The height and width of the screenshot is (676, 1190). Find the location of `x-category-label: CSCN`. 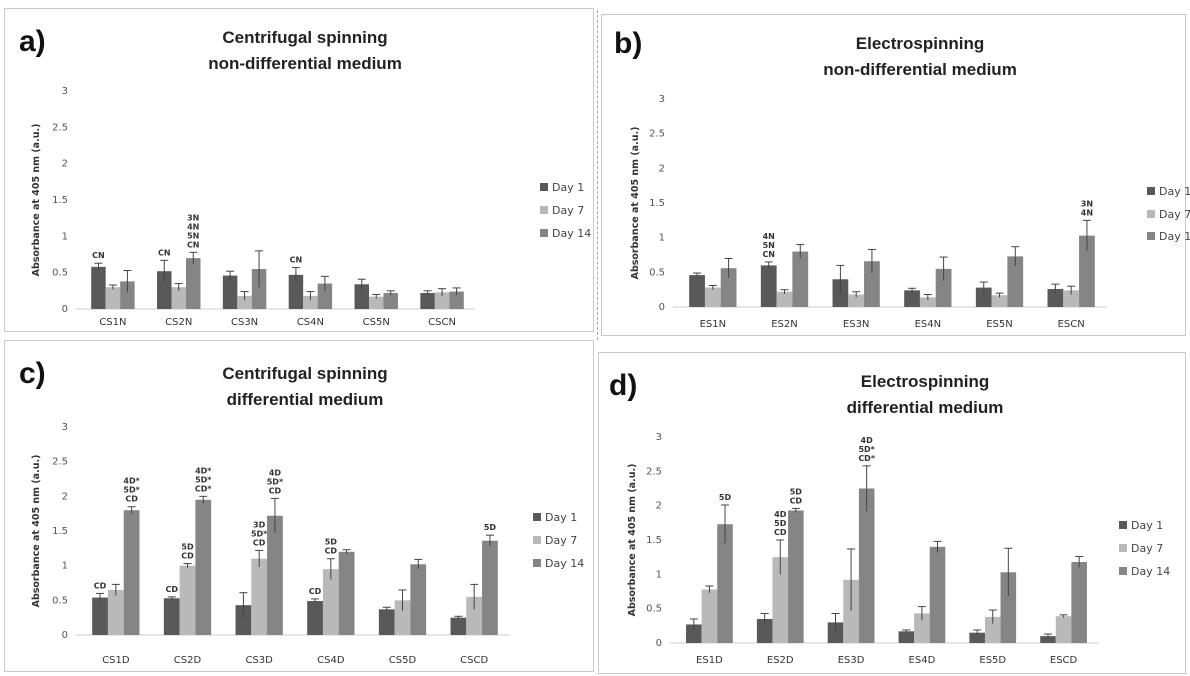

x-category-label: CSCN is located at coordinates (442, 322).